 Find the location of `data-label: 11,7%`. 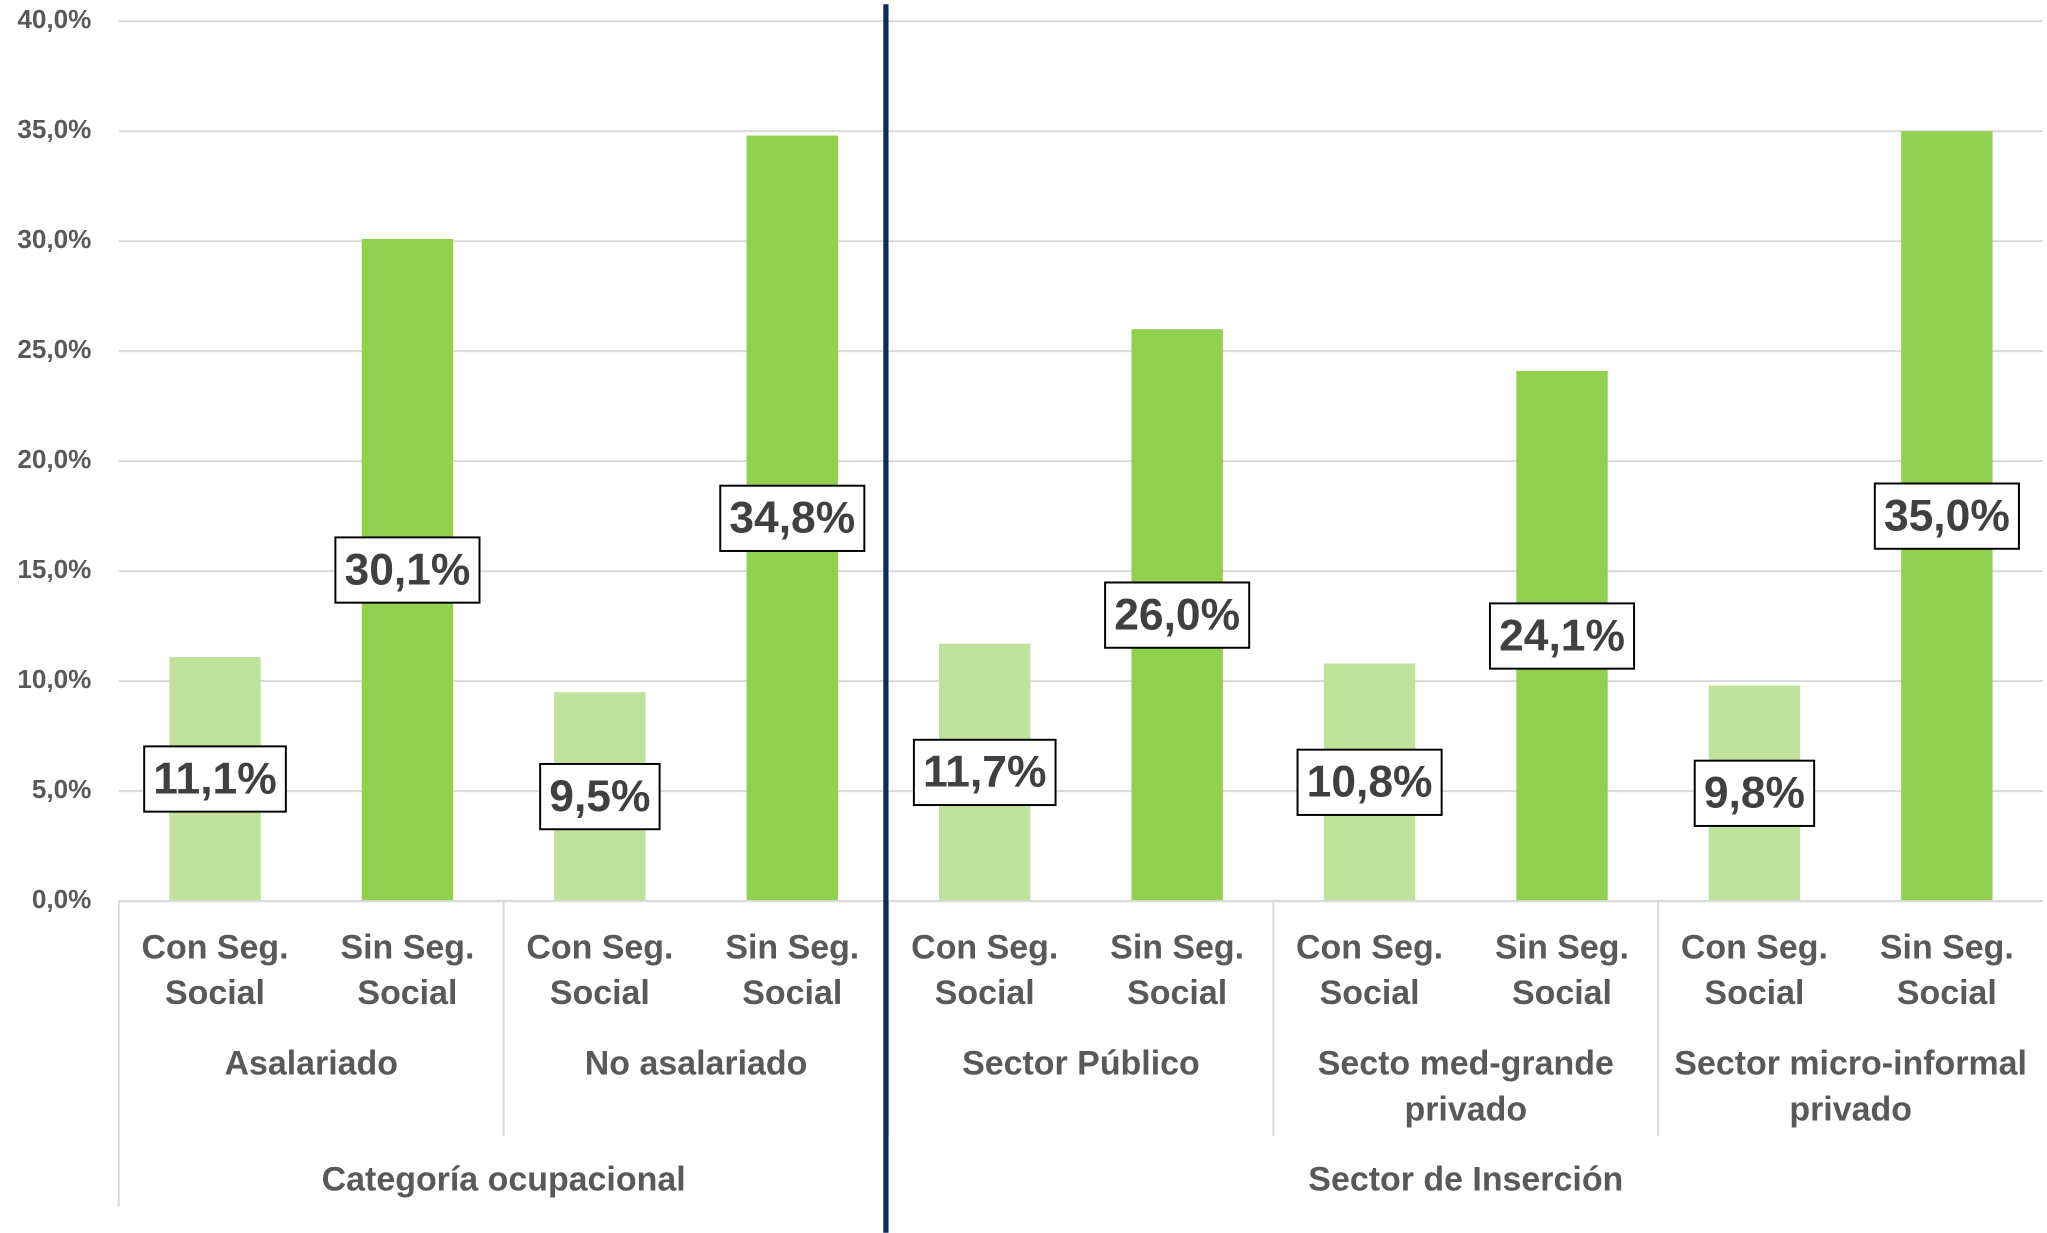

data-label: 11,7% is located at coordinates (984, 772).